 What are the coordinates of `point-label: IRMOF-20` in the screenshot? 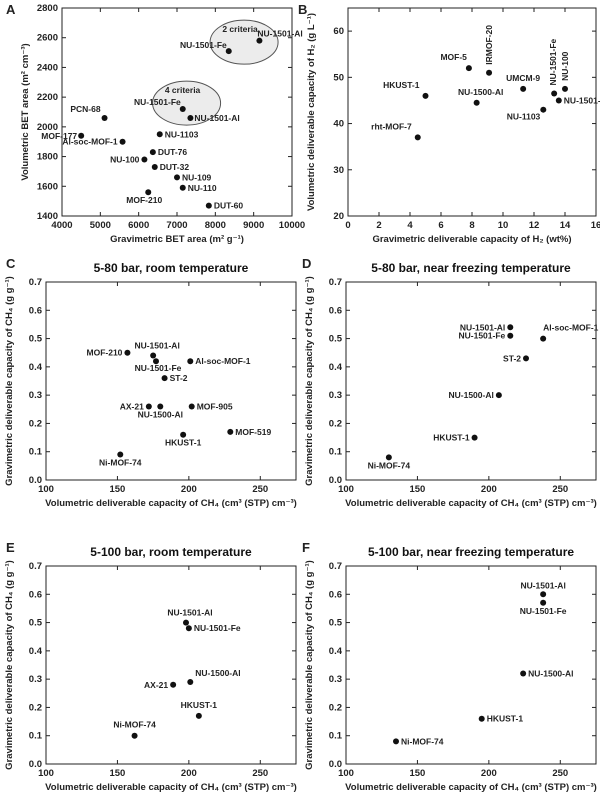 It's located at (489, 45).